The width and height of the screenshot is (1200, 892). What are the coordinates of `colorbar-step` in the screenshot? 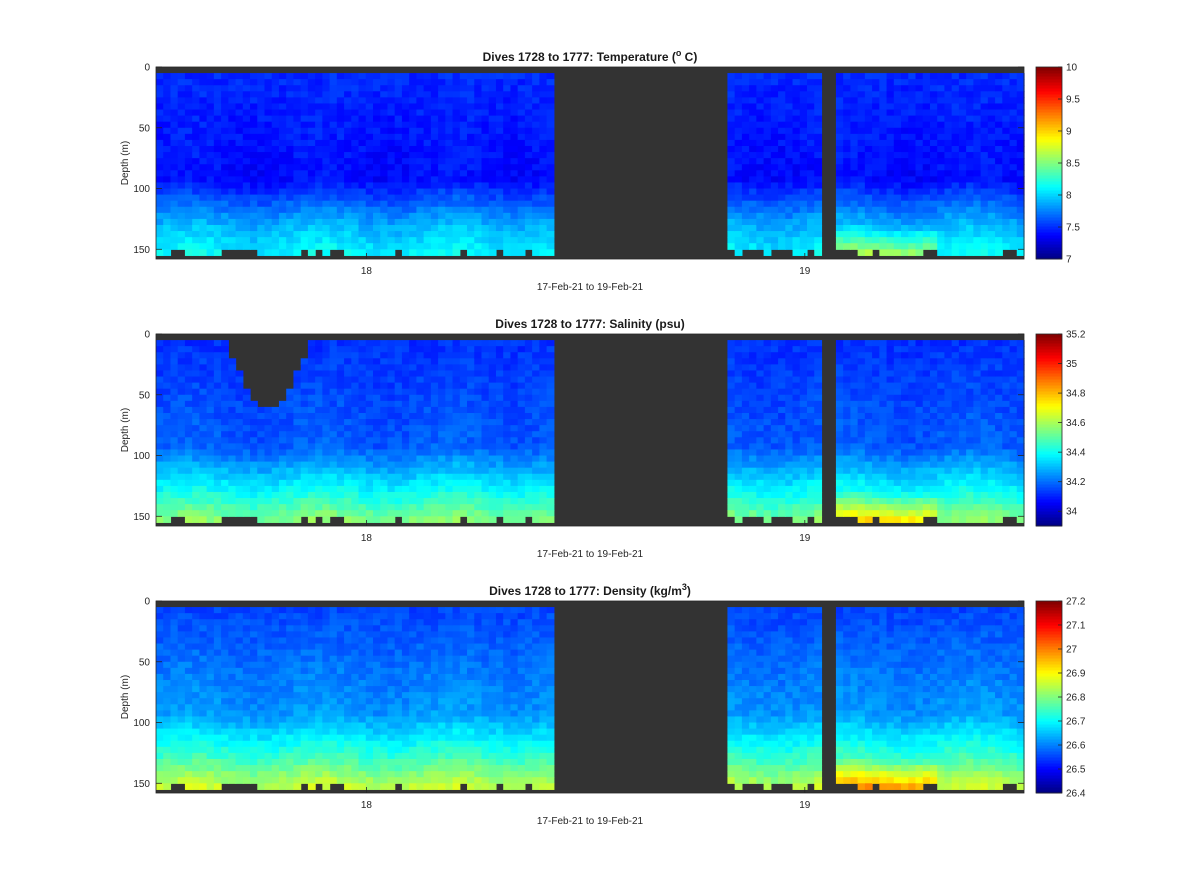 It's located at (1049, 240).